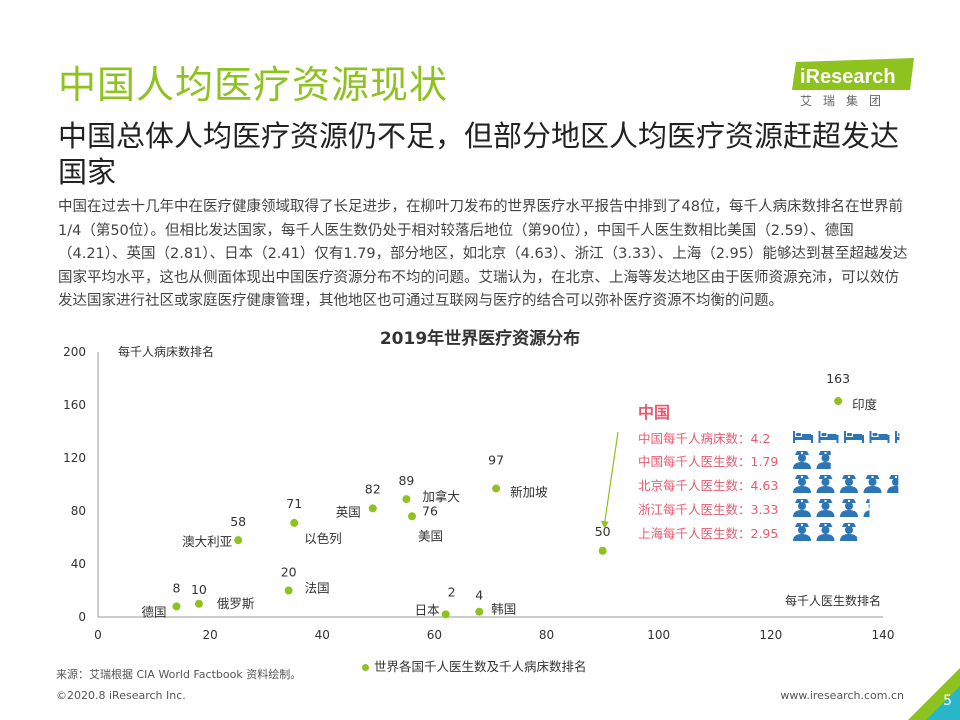 Image resolution: width=960 pixels, height=720 pixels. I want to click on y-tick-label: 160, so click(74, 405).